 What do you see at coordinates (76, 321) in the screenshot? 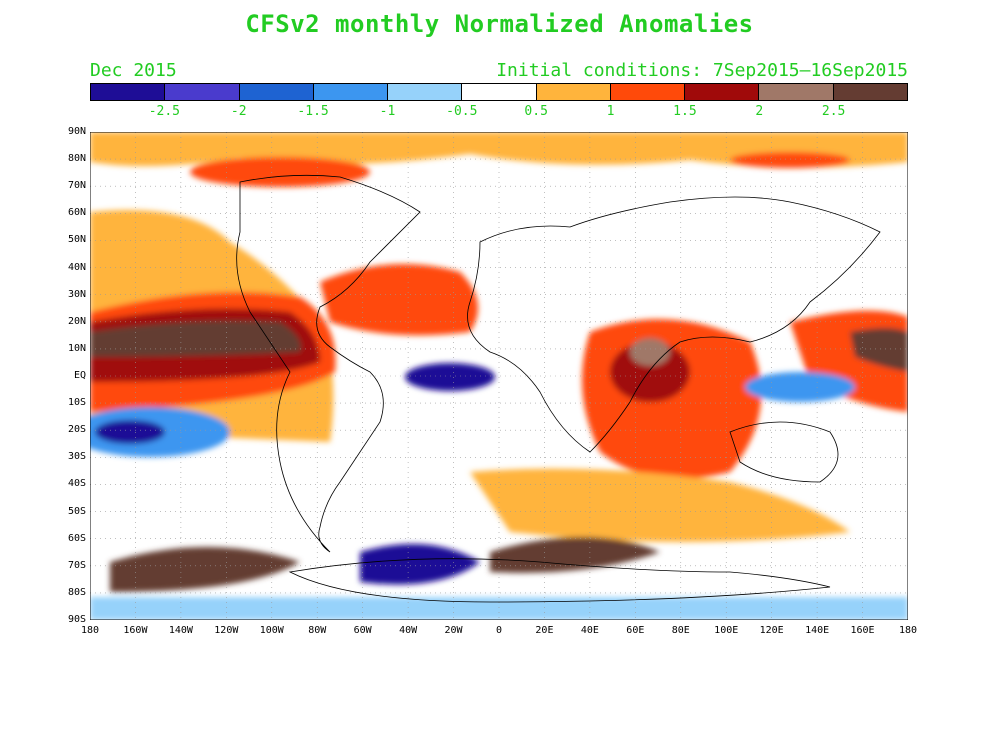
I see `latitude-label: 20N` at bounding box center [76, 321].